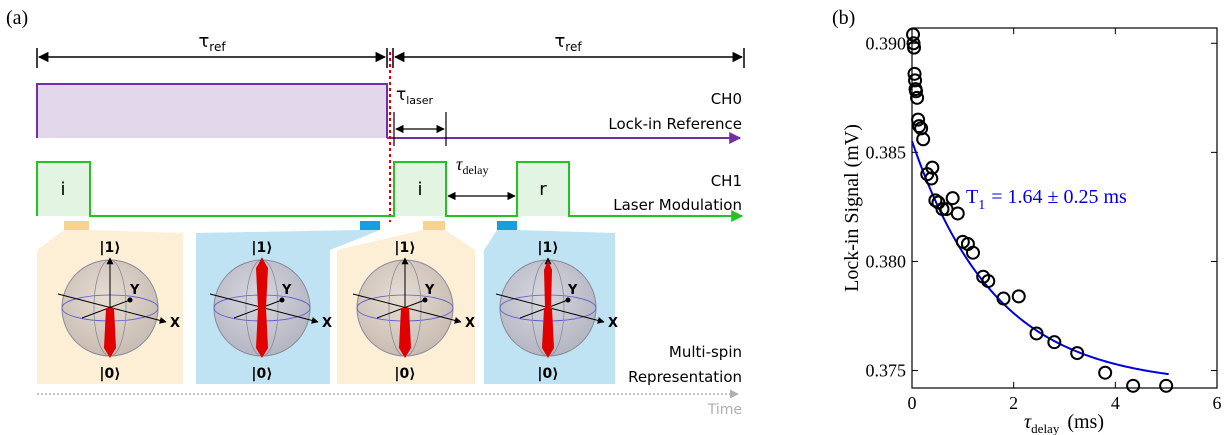 The height and width of the screenshot is (435, 1227). What do you see at coordinates (726, 99) in the screenshot?
I see `ch0-title: CH0` at bounding box center [726, 99].